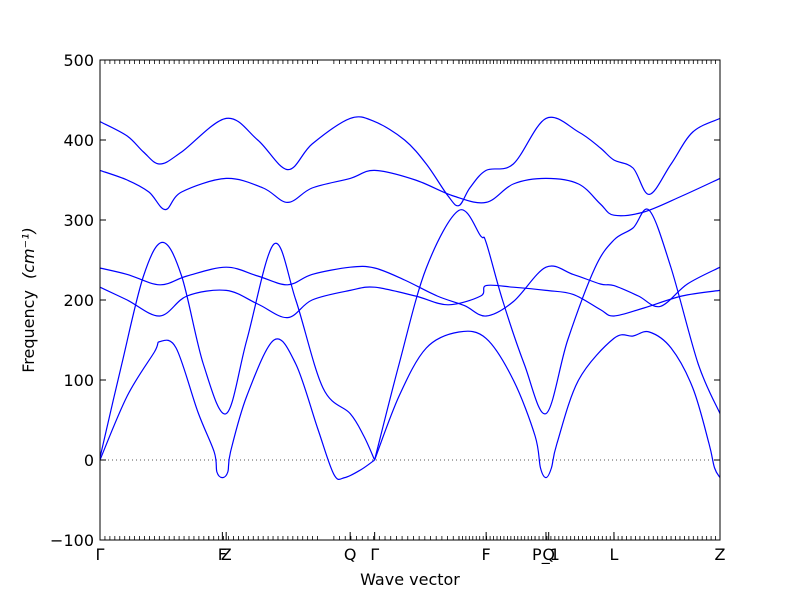 This screenshot has width=800, height=600. I want to click on y-axis-label-unit: (cm⁻¹), so click(28, 253).